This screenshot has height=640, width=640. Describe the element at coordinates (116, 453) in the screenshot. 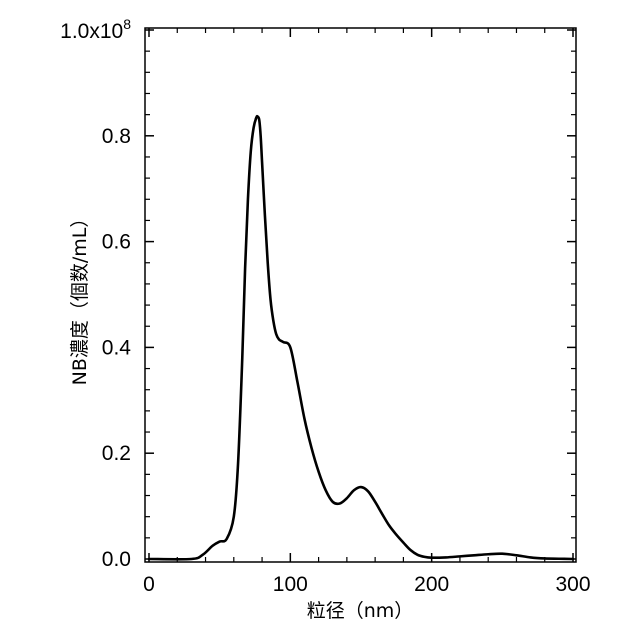

I see `y-tick-label: 0.2` at that location.